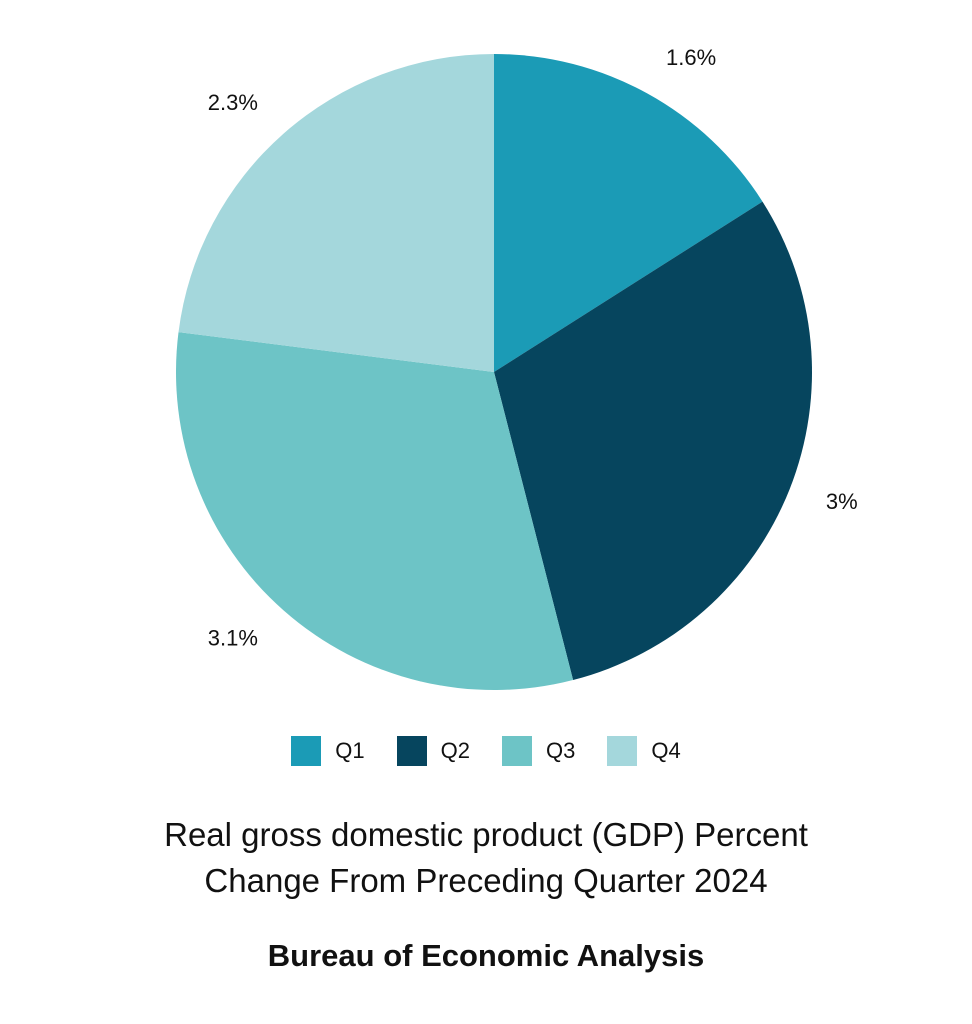 This screenshot has width=972, height=1024. I want to click on legend-swatch-q4, so click(622, 751).